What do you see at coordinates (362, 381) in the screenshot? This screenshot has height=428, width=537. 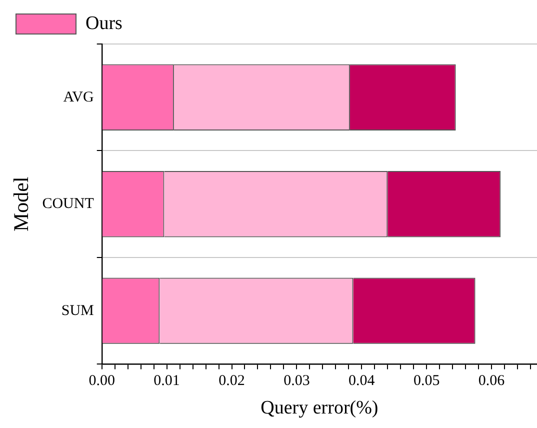 I see `x-tick-label: 0.04` at bounding box center [362, 381].